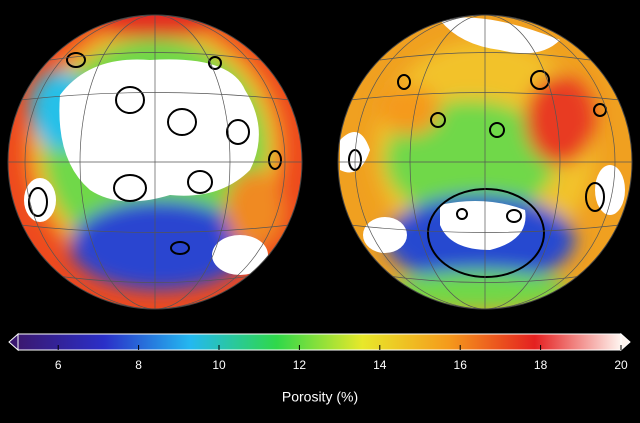 This screenshot has height=423, width=640. I want to click on colorbar-fill, so click(319, 342).